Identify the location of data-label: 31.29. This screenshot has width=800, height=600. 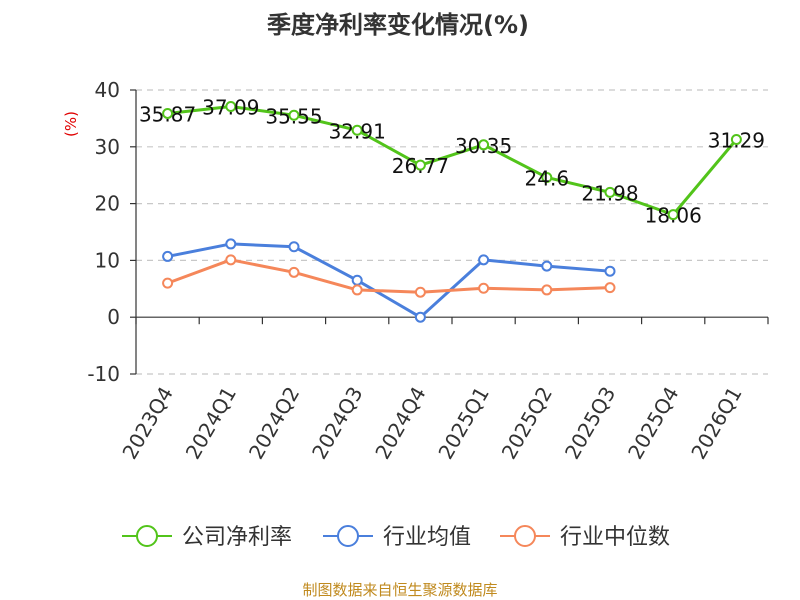
(736, 140).